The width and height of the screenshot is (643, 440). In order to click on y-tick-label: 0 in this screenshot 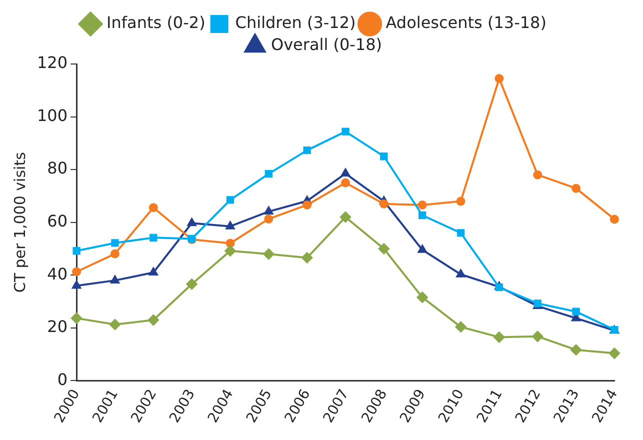, I will do `click(62, 379)`.